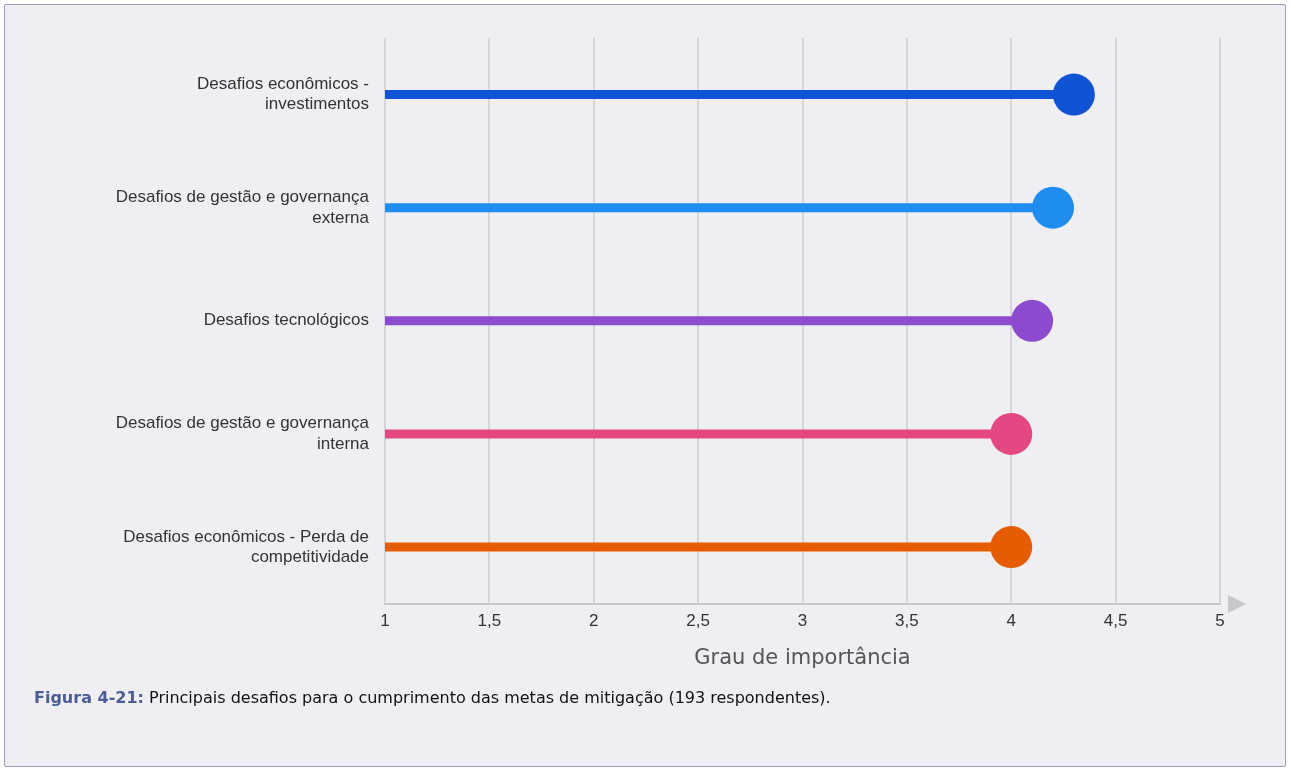  I want to click on x-tick-label: 2, so click(594, 621).